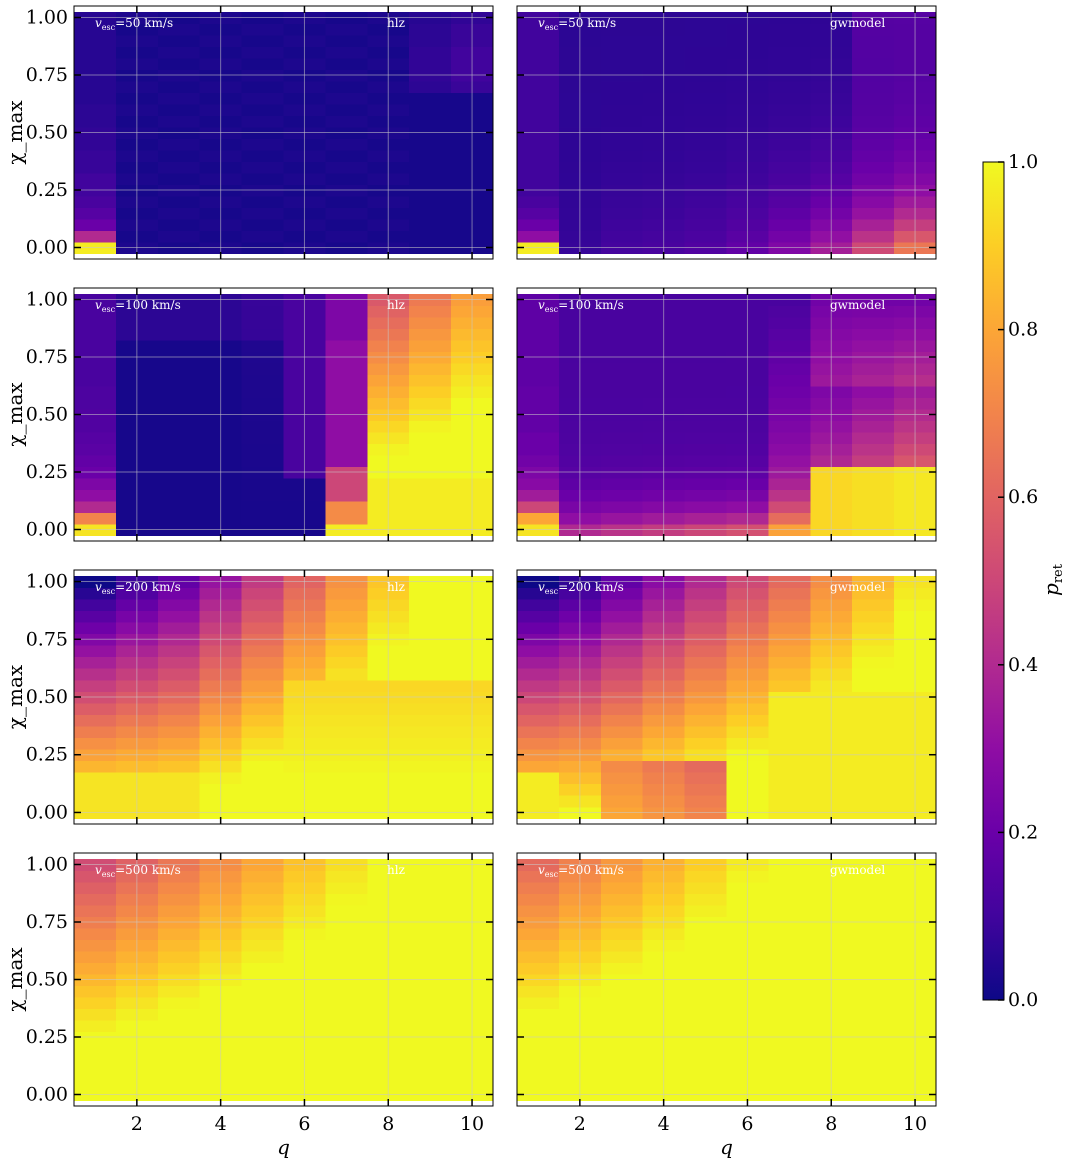 The width and height of the screenshot is (1066, 1162). Describe the element at coordinates (47, 300) in the screenshot. I see `y-tick-label: 1.00` at that location.